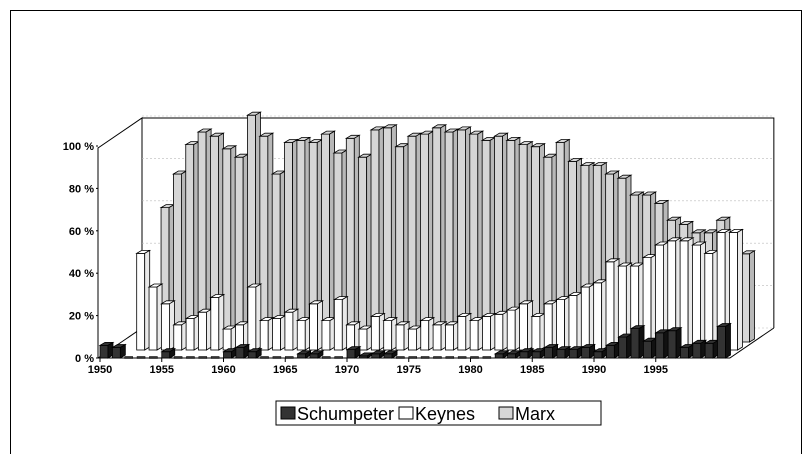  Describe the element at coordinates (78, 147) in the screenshot. I see `y-tick-label: 100 %` at that location.